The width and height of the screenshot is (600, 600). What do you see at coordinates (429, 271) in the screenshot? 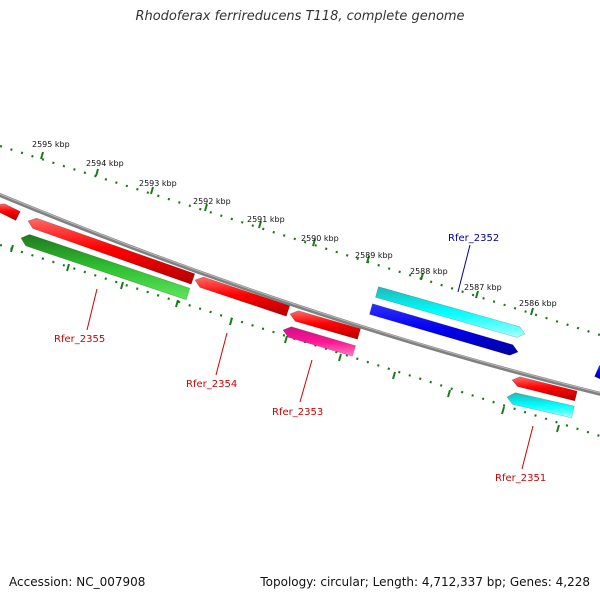
I see `kbp-label: 2588 kbp` at bounding box center [429, 271].